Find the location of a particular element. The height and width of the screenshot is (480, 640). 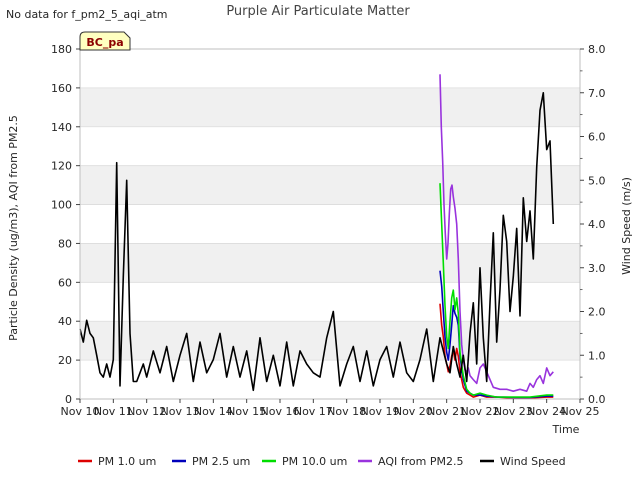

y2-tick-label: 8.0 is located at coordinates (597, 49).